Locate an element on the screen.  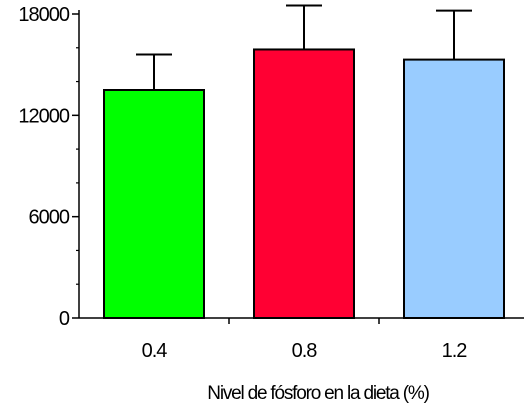
bar-1.2 is located at coordinates (454, 188).